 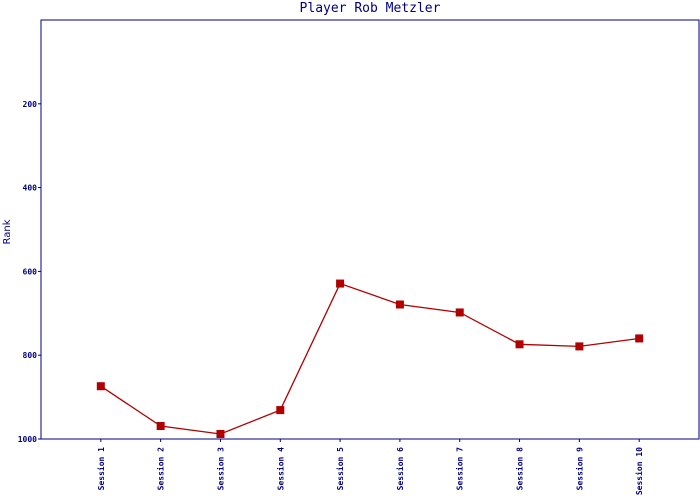 I want to click on x-tick-label: Session 7, so click(x=460, y=469).